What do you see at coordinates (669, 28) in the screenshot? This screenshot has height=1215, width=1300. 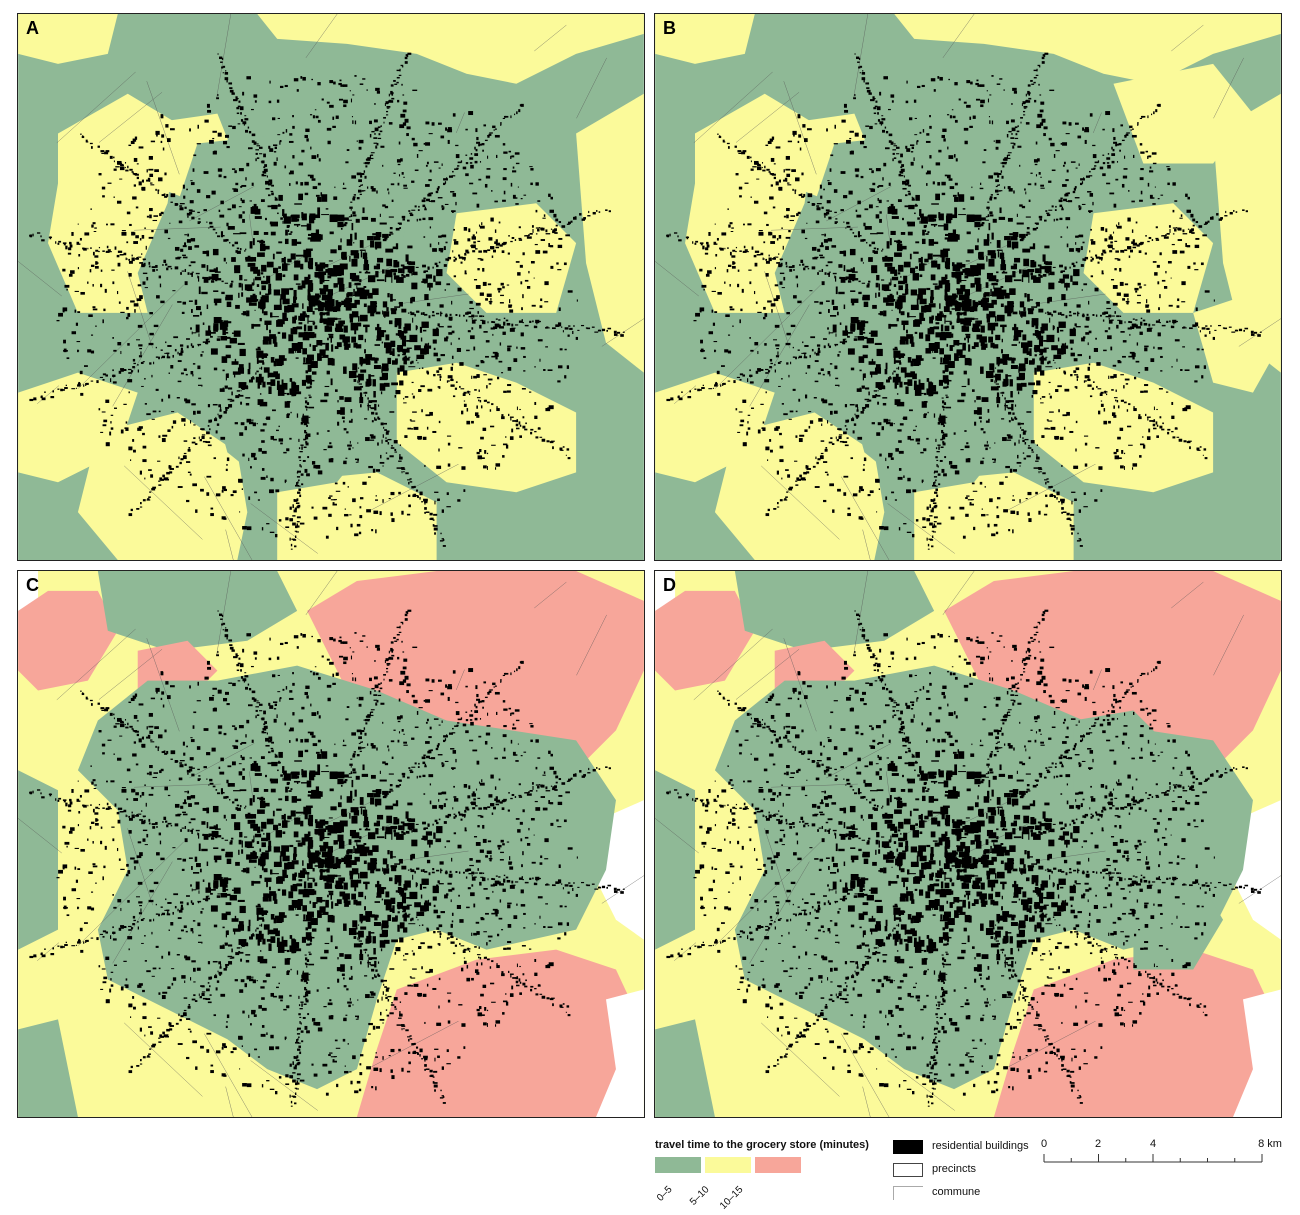 I see `panel-label-b: B` at bounding box center [669, 28].